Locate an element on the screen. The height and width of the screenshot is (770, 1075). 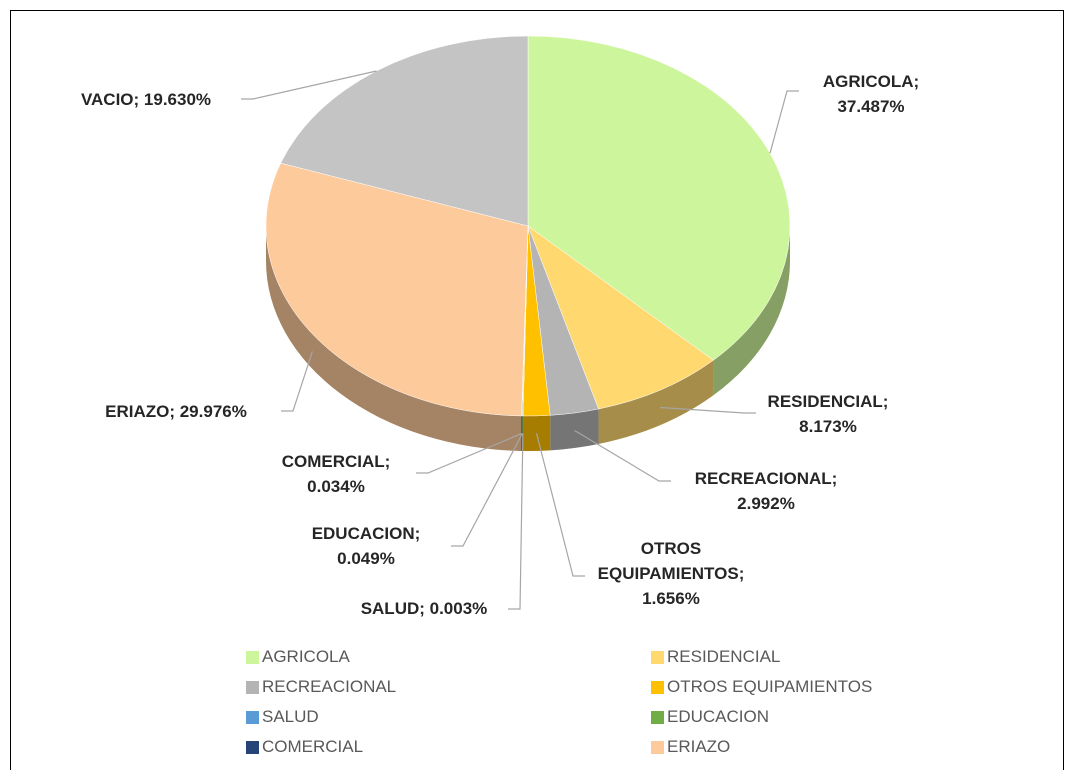
data-label: RECREACIONAL; 2.992% is located at coordinates (766, 491).